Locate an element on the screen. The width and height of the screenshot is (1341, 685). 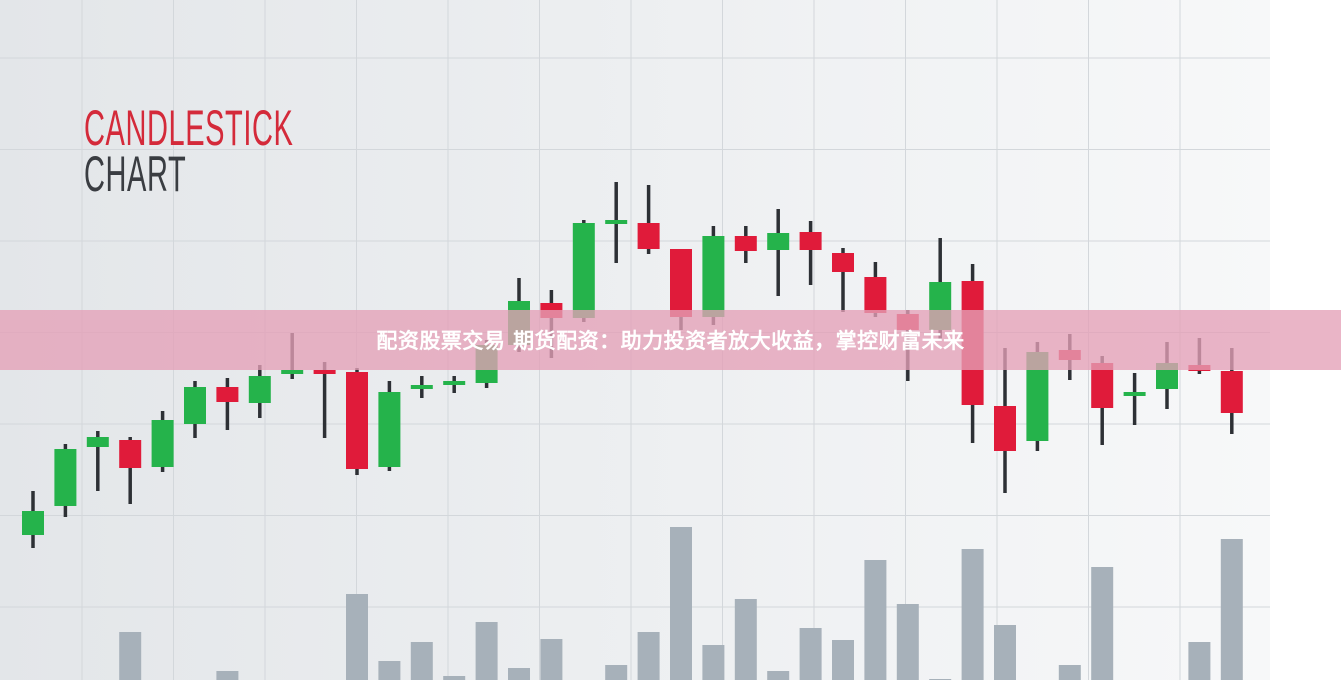
headline-banner: 配资股票交易 期货配资：助力投资者放大收益，掌控财富未来 is located at coordinates (670, 340).